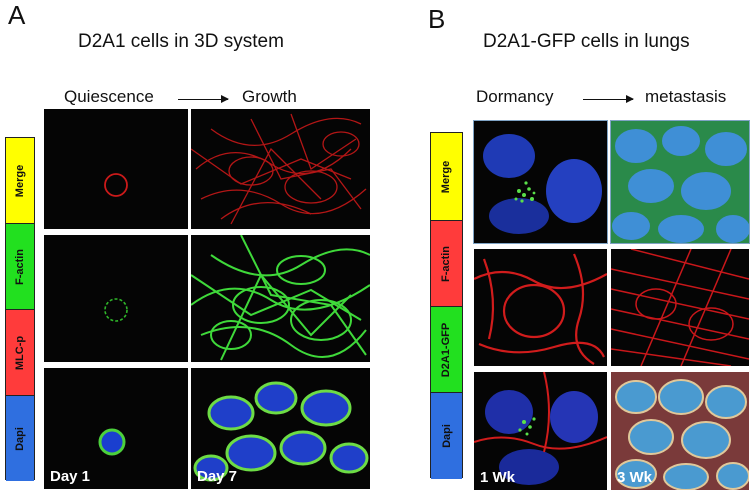 The image size is (754, 500). What do you see at coordinates (116, 298) in the screenshot?
I see `micrograph-a-day1-factin` at bounding box center [116, 298].